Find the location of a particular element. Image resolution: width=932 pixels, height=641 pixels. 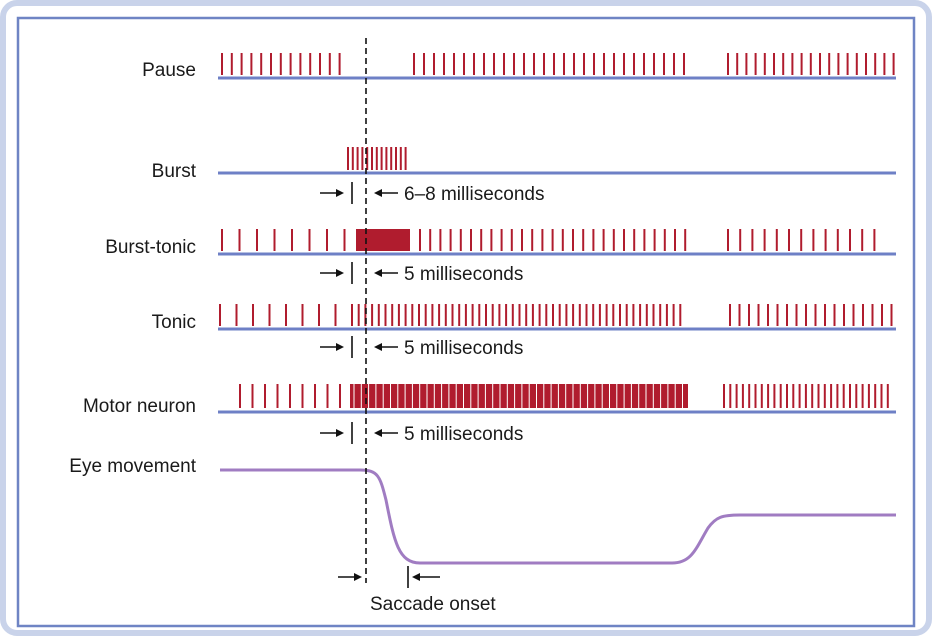

eye-movement-trace is located at coordinates (558, 516).